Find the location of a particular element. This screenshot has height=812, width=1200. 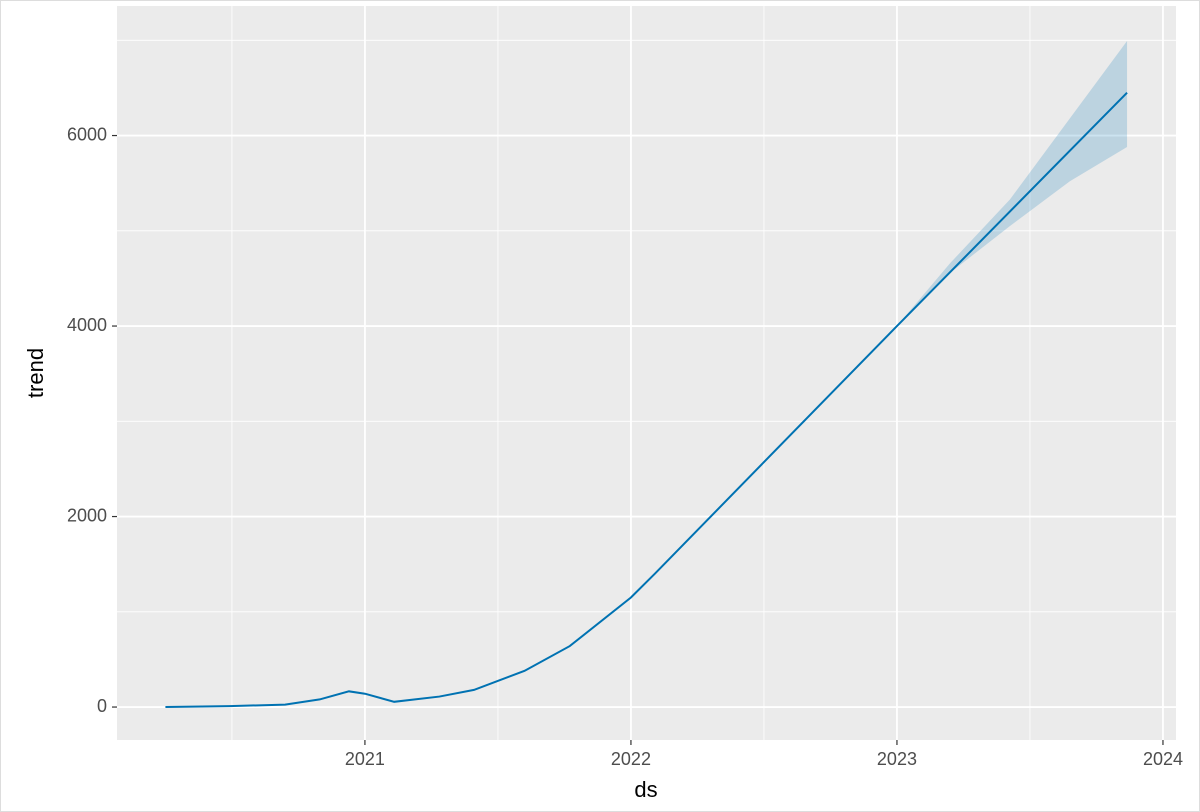

y-tick-label: 6000 is located at coordinates (87, 134).